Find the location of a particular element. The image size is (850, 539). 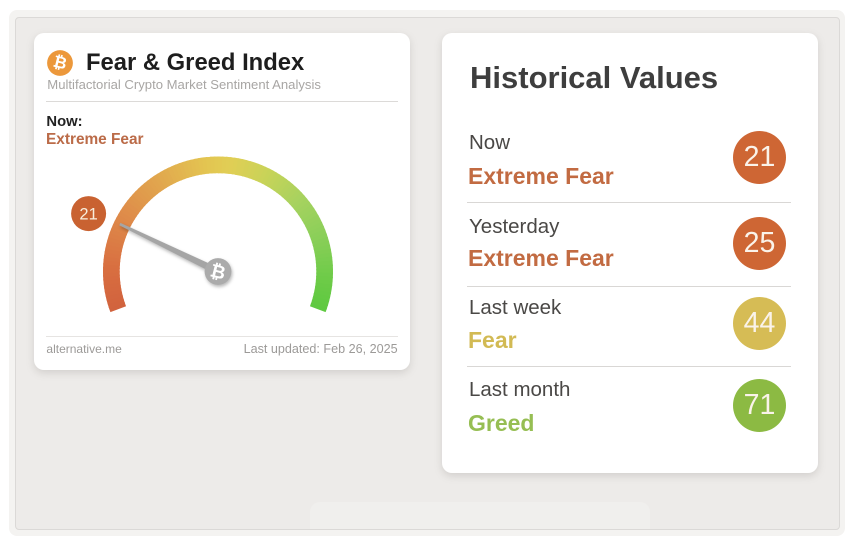

svg-text: 21 is located at coordinates (88, 215).